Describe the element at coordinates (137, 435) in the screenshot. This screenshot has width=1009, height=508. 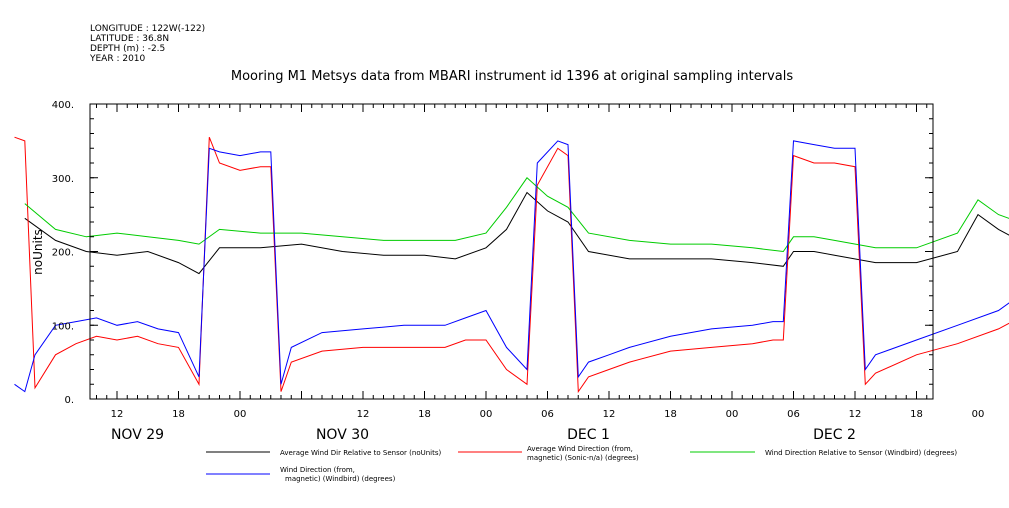
I see `x-day-label: NOV 29` at that location.